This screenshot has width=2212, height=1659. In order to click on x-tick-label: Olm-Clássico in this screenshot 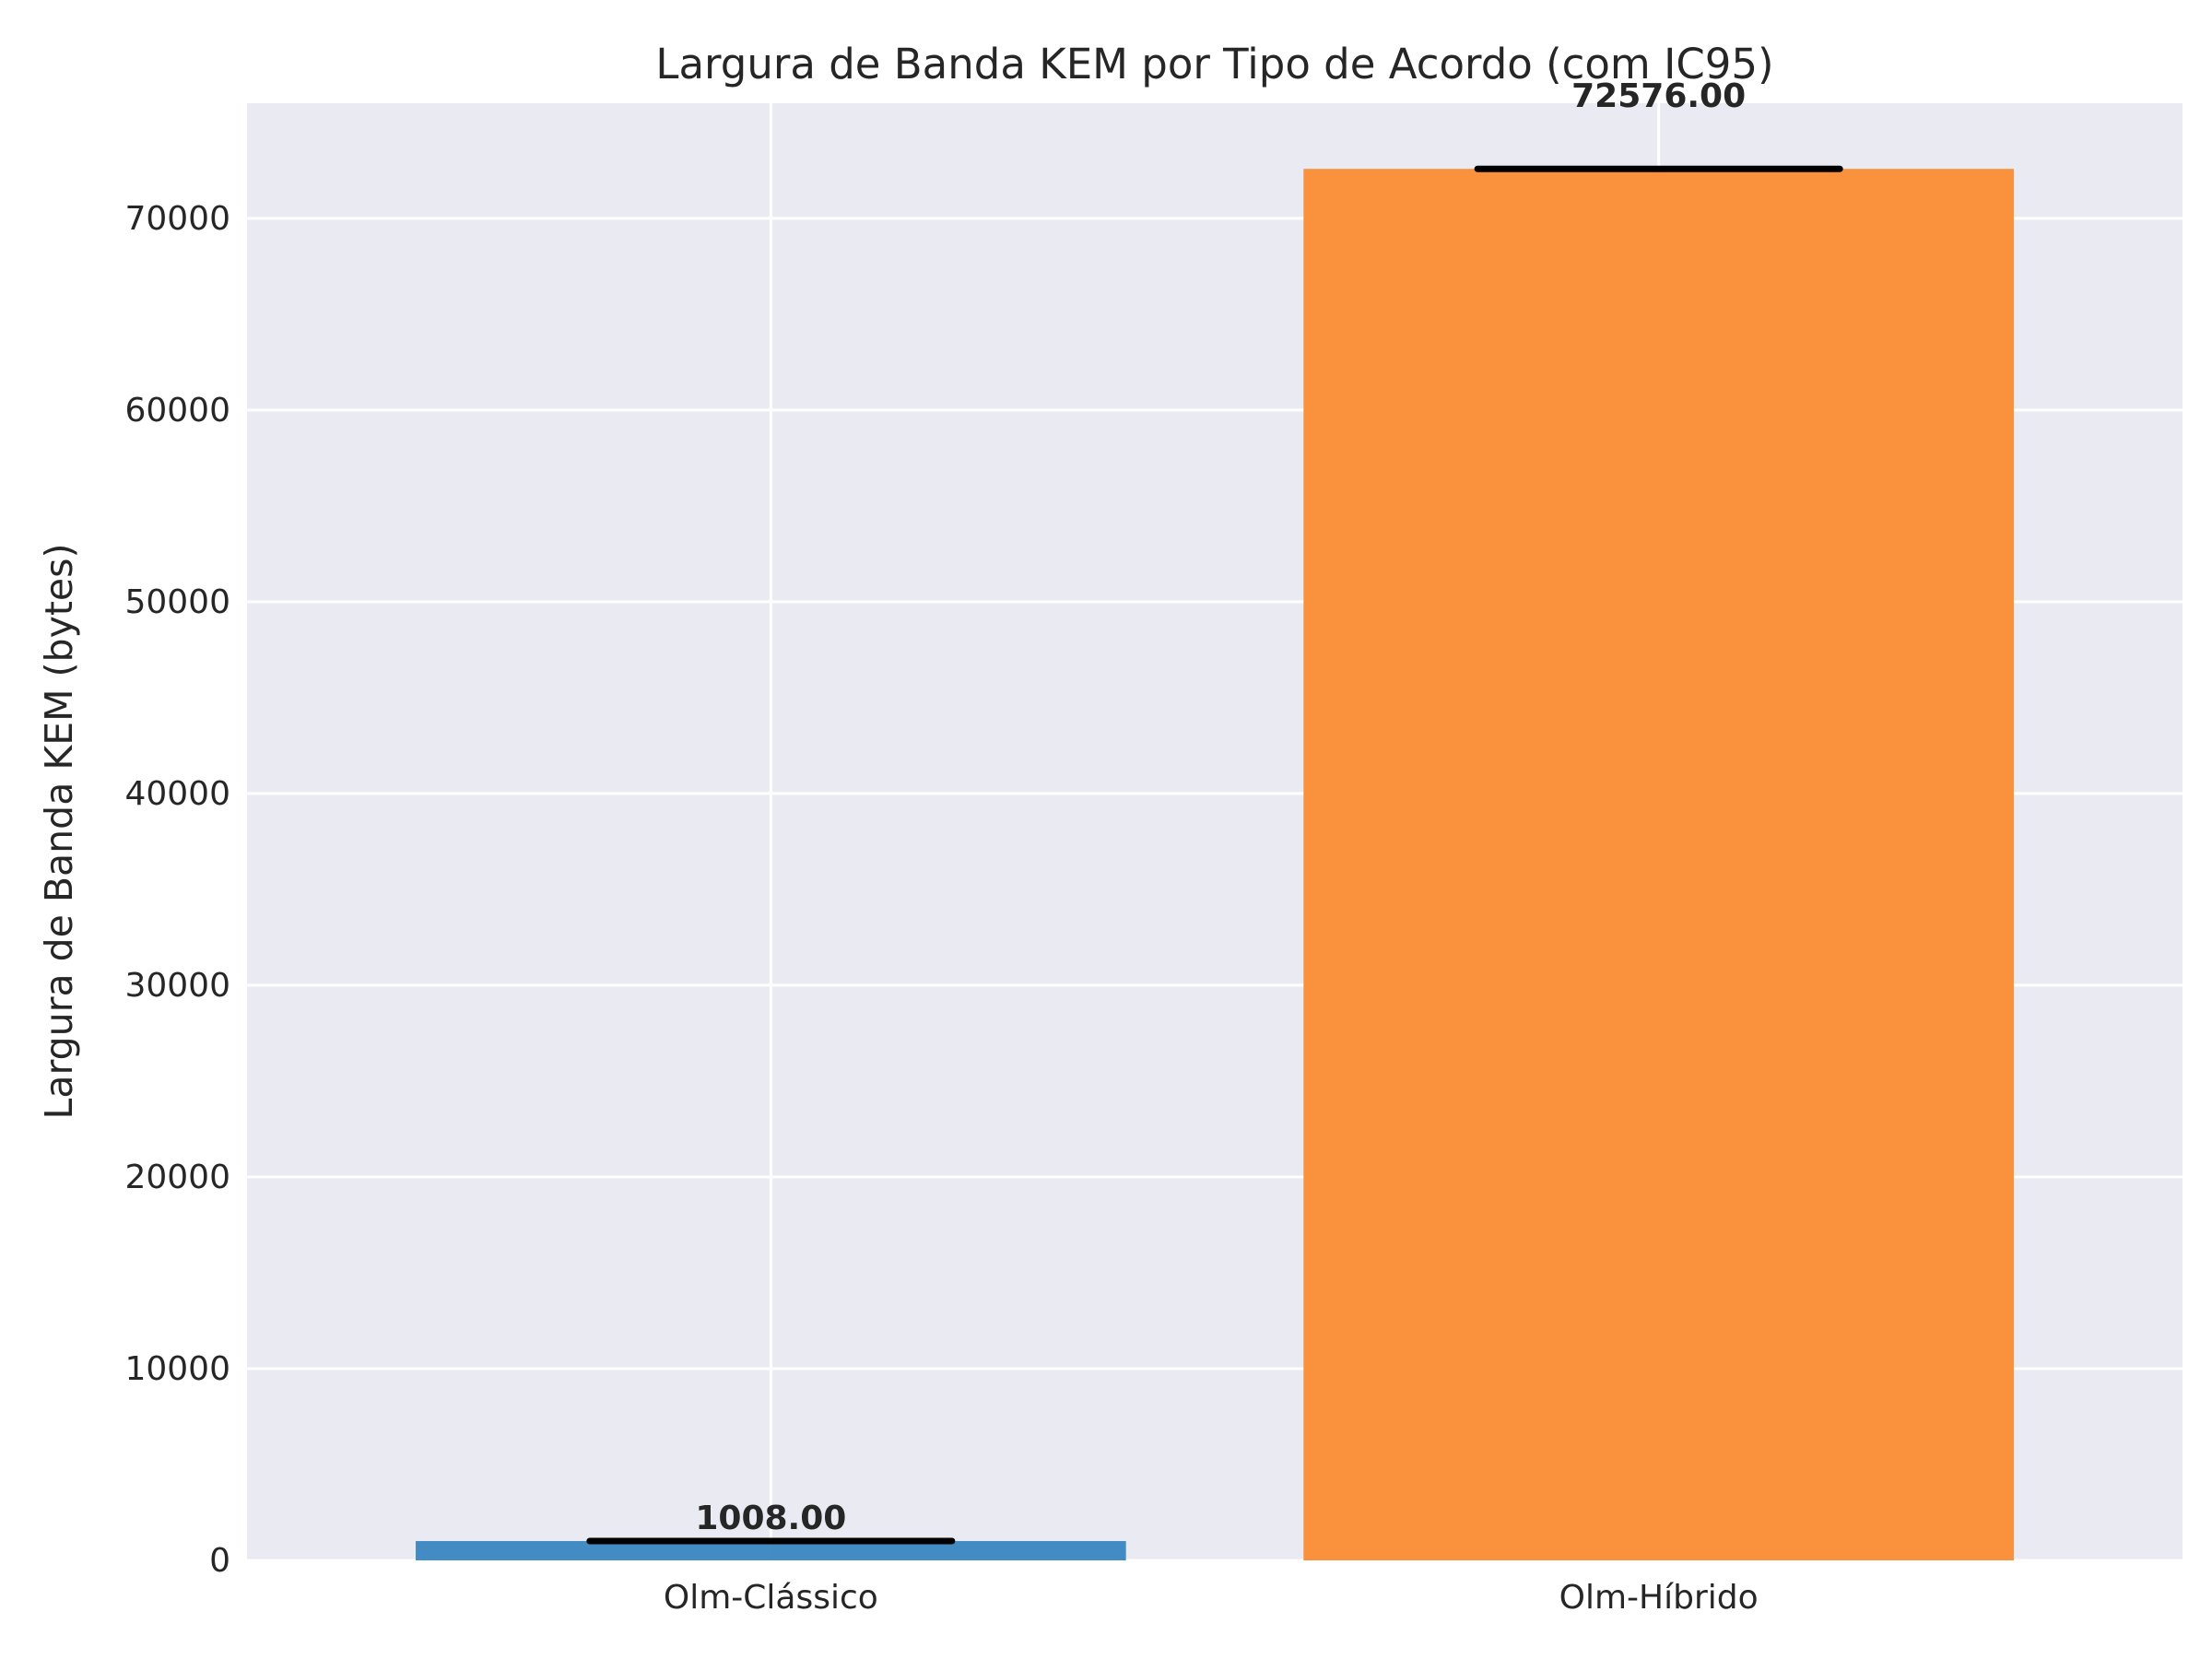, I will do `click(771, 1598)`.